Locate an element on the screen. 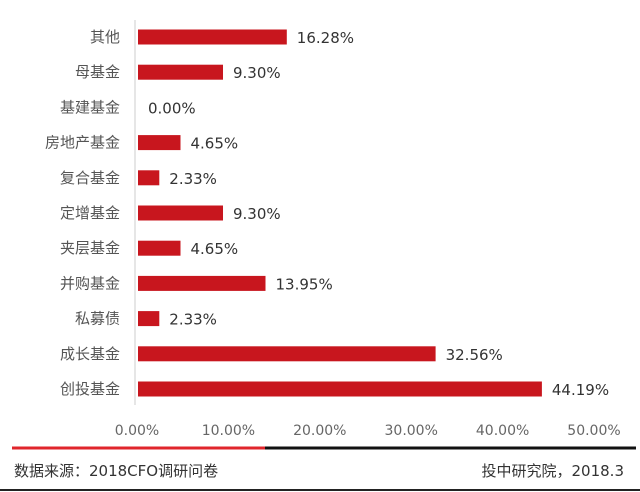  x-tick-label: 50.00% is located at coordinates (593, 431).